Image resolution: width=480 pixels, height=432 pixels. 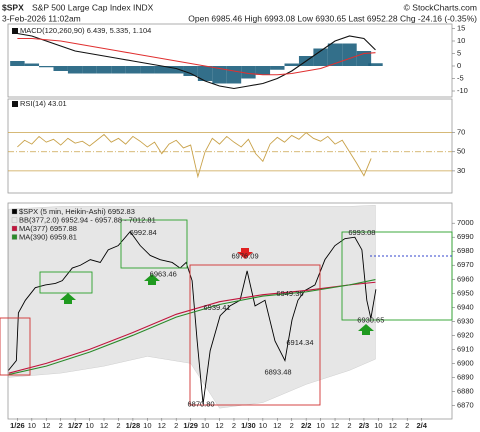 I want to click on y-tick-label: 6950, so click(x=465, y=292).